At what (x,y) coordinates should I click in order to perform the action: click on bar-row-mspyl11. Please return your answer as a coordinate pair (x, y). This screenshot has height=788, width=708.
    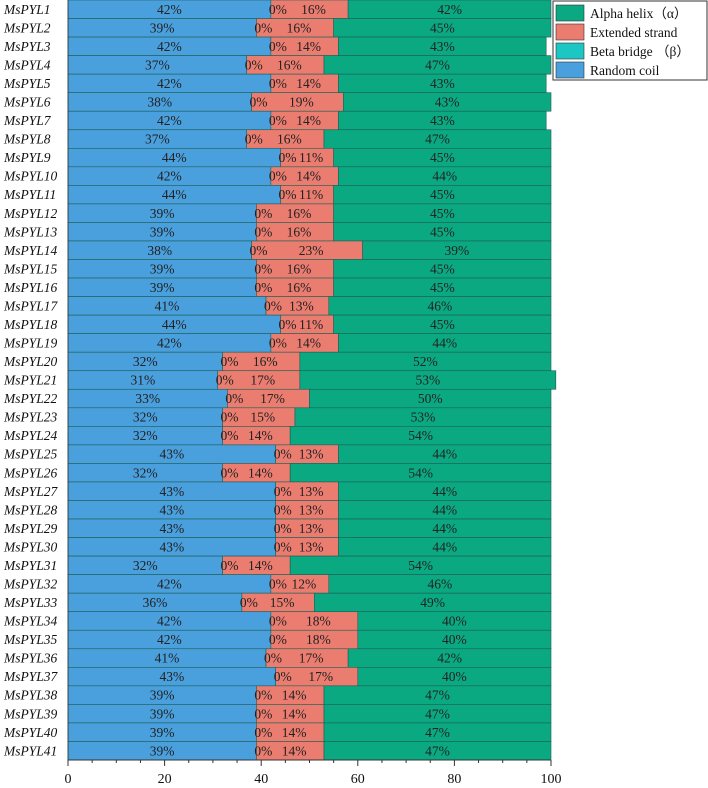
    Looking at the image, I should click on (309, 195).